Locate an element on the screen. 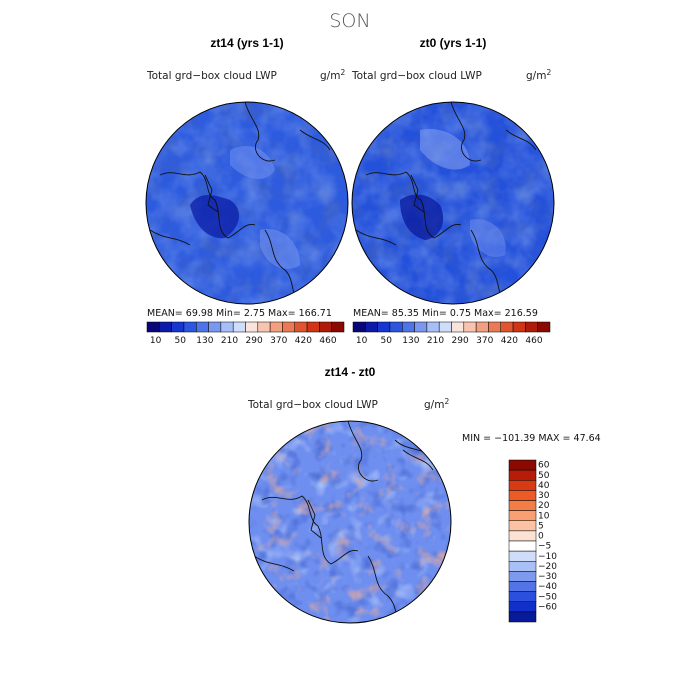 The width and height of the screenshot is (700, 700). colorbar-tick-label: 420 is located at coordinates (509, 341).